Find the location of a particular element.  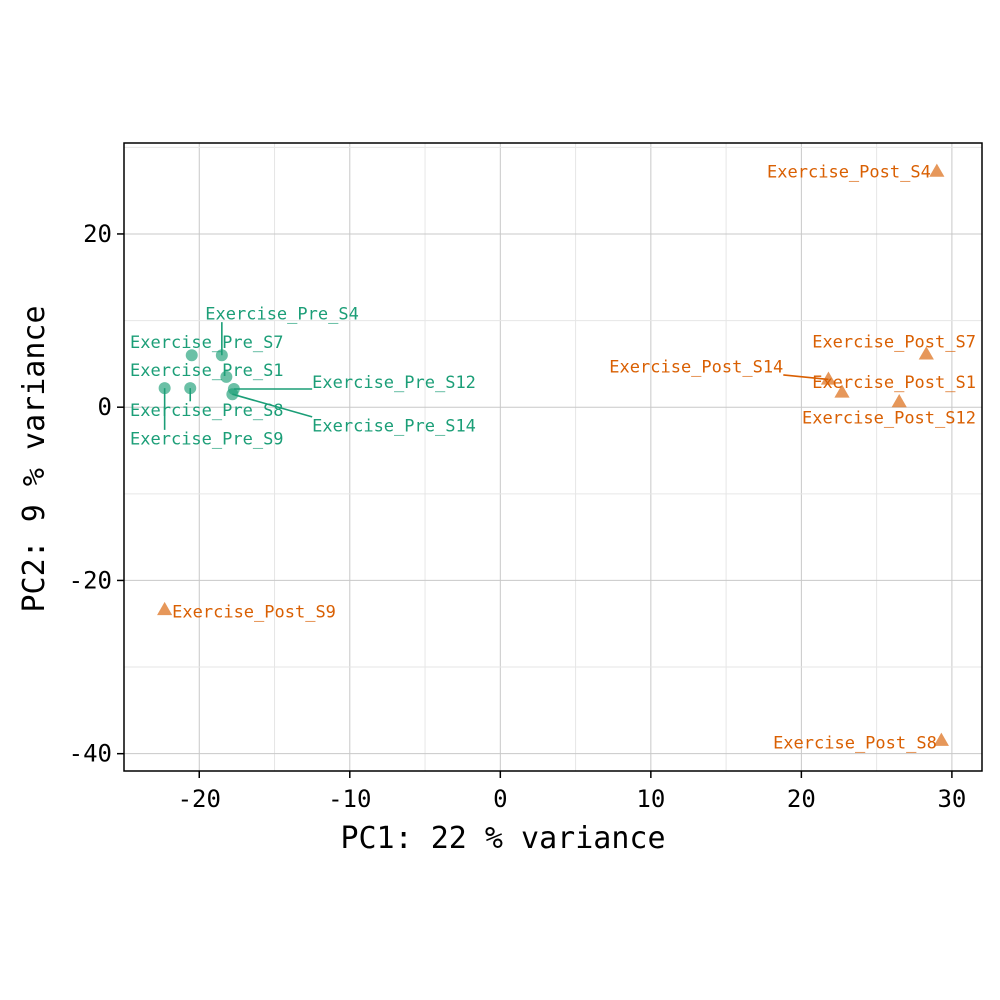

x-tick-label: 10 is located at coordinates (650, 799).